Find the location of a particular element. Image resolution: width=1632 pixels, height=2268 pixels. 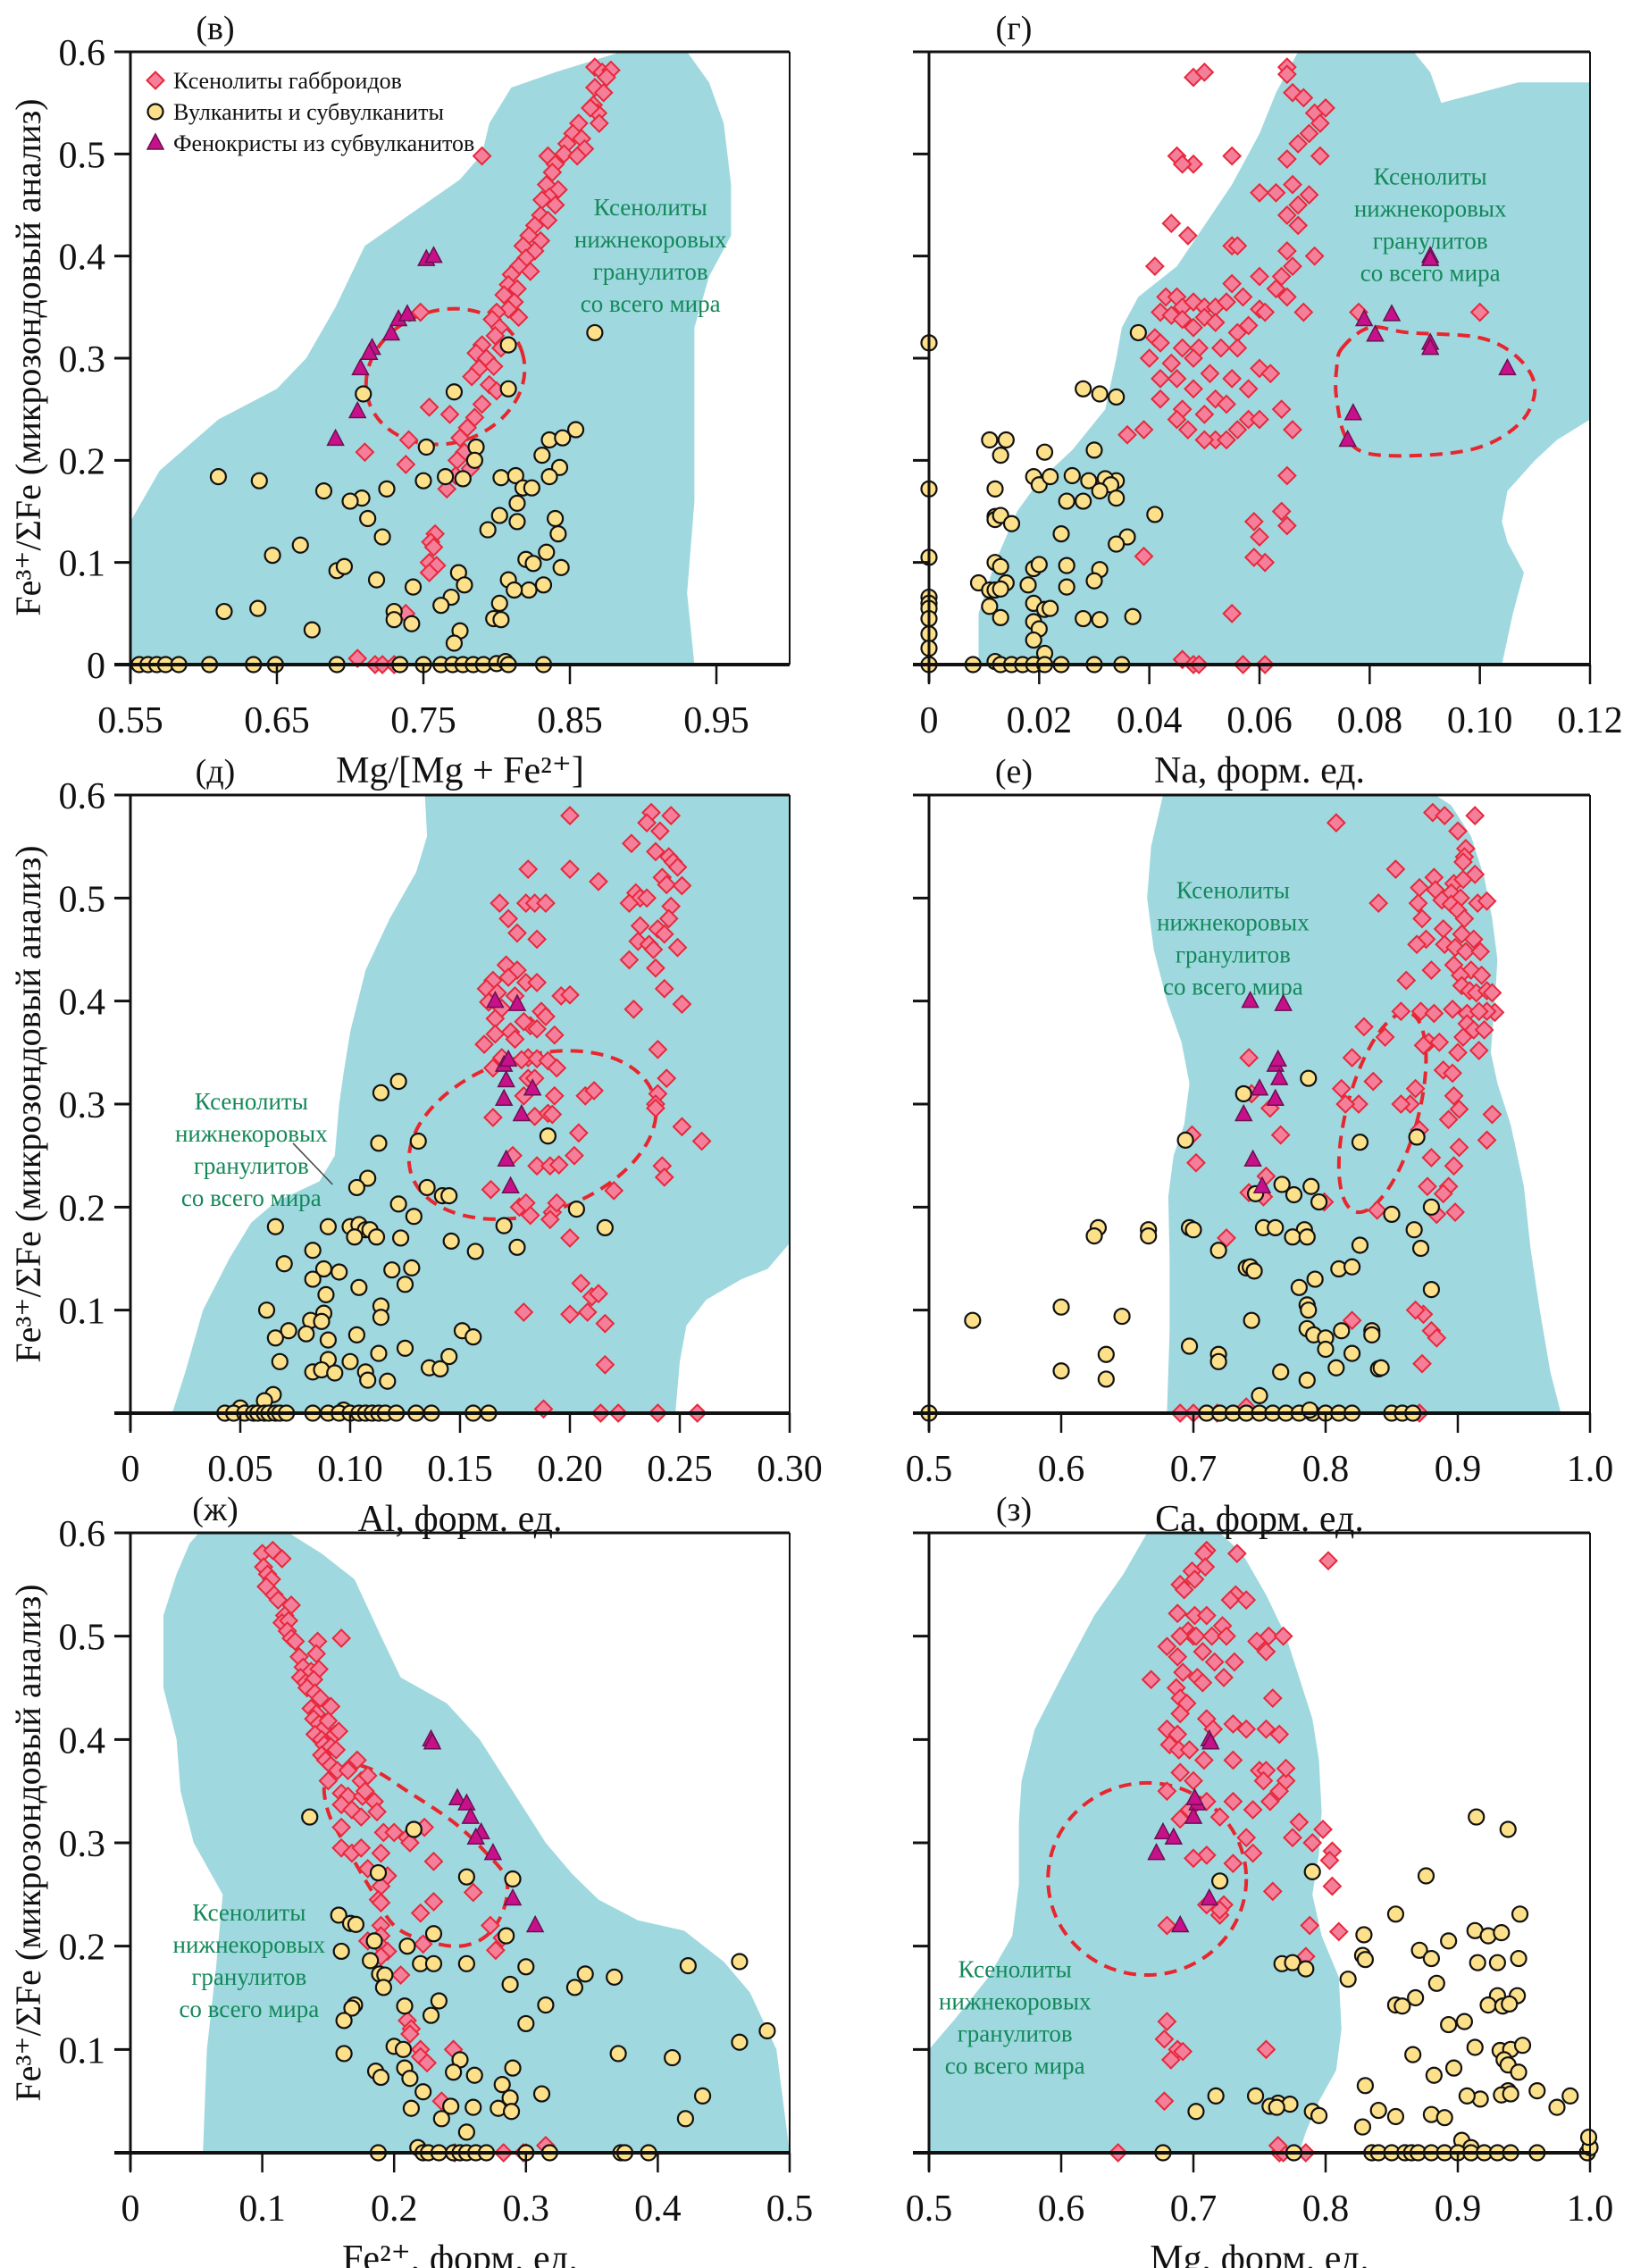

x-tick-label: 0.30 is located at coordinates (790, 1469).